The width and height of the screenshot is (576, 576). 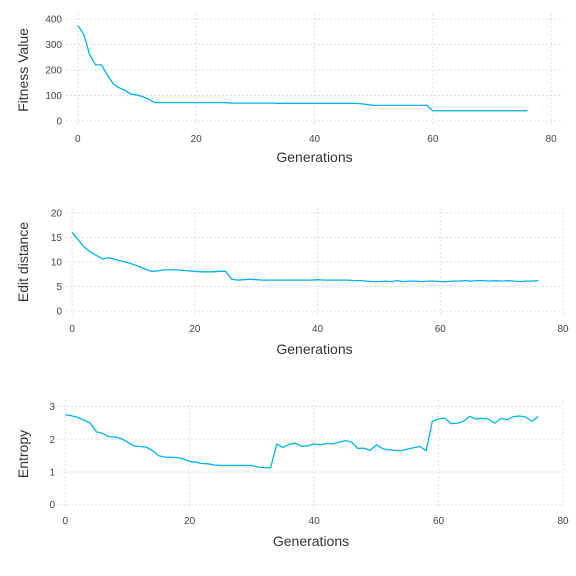 What do you see at coordinates (23, 70) in the screenshot?
I see `y-axis-label: Fitness Value` at bounding box center [23, 70].